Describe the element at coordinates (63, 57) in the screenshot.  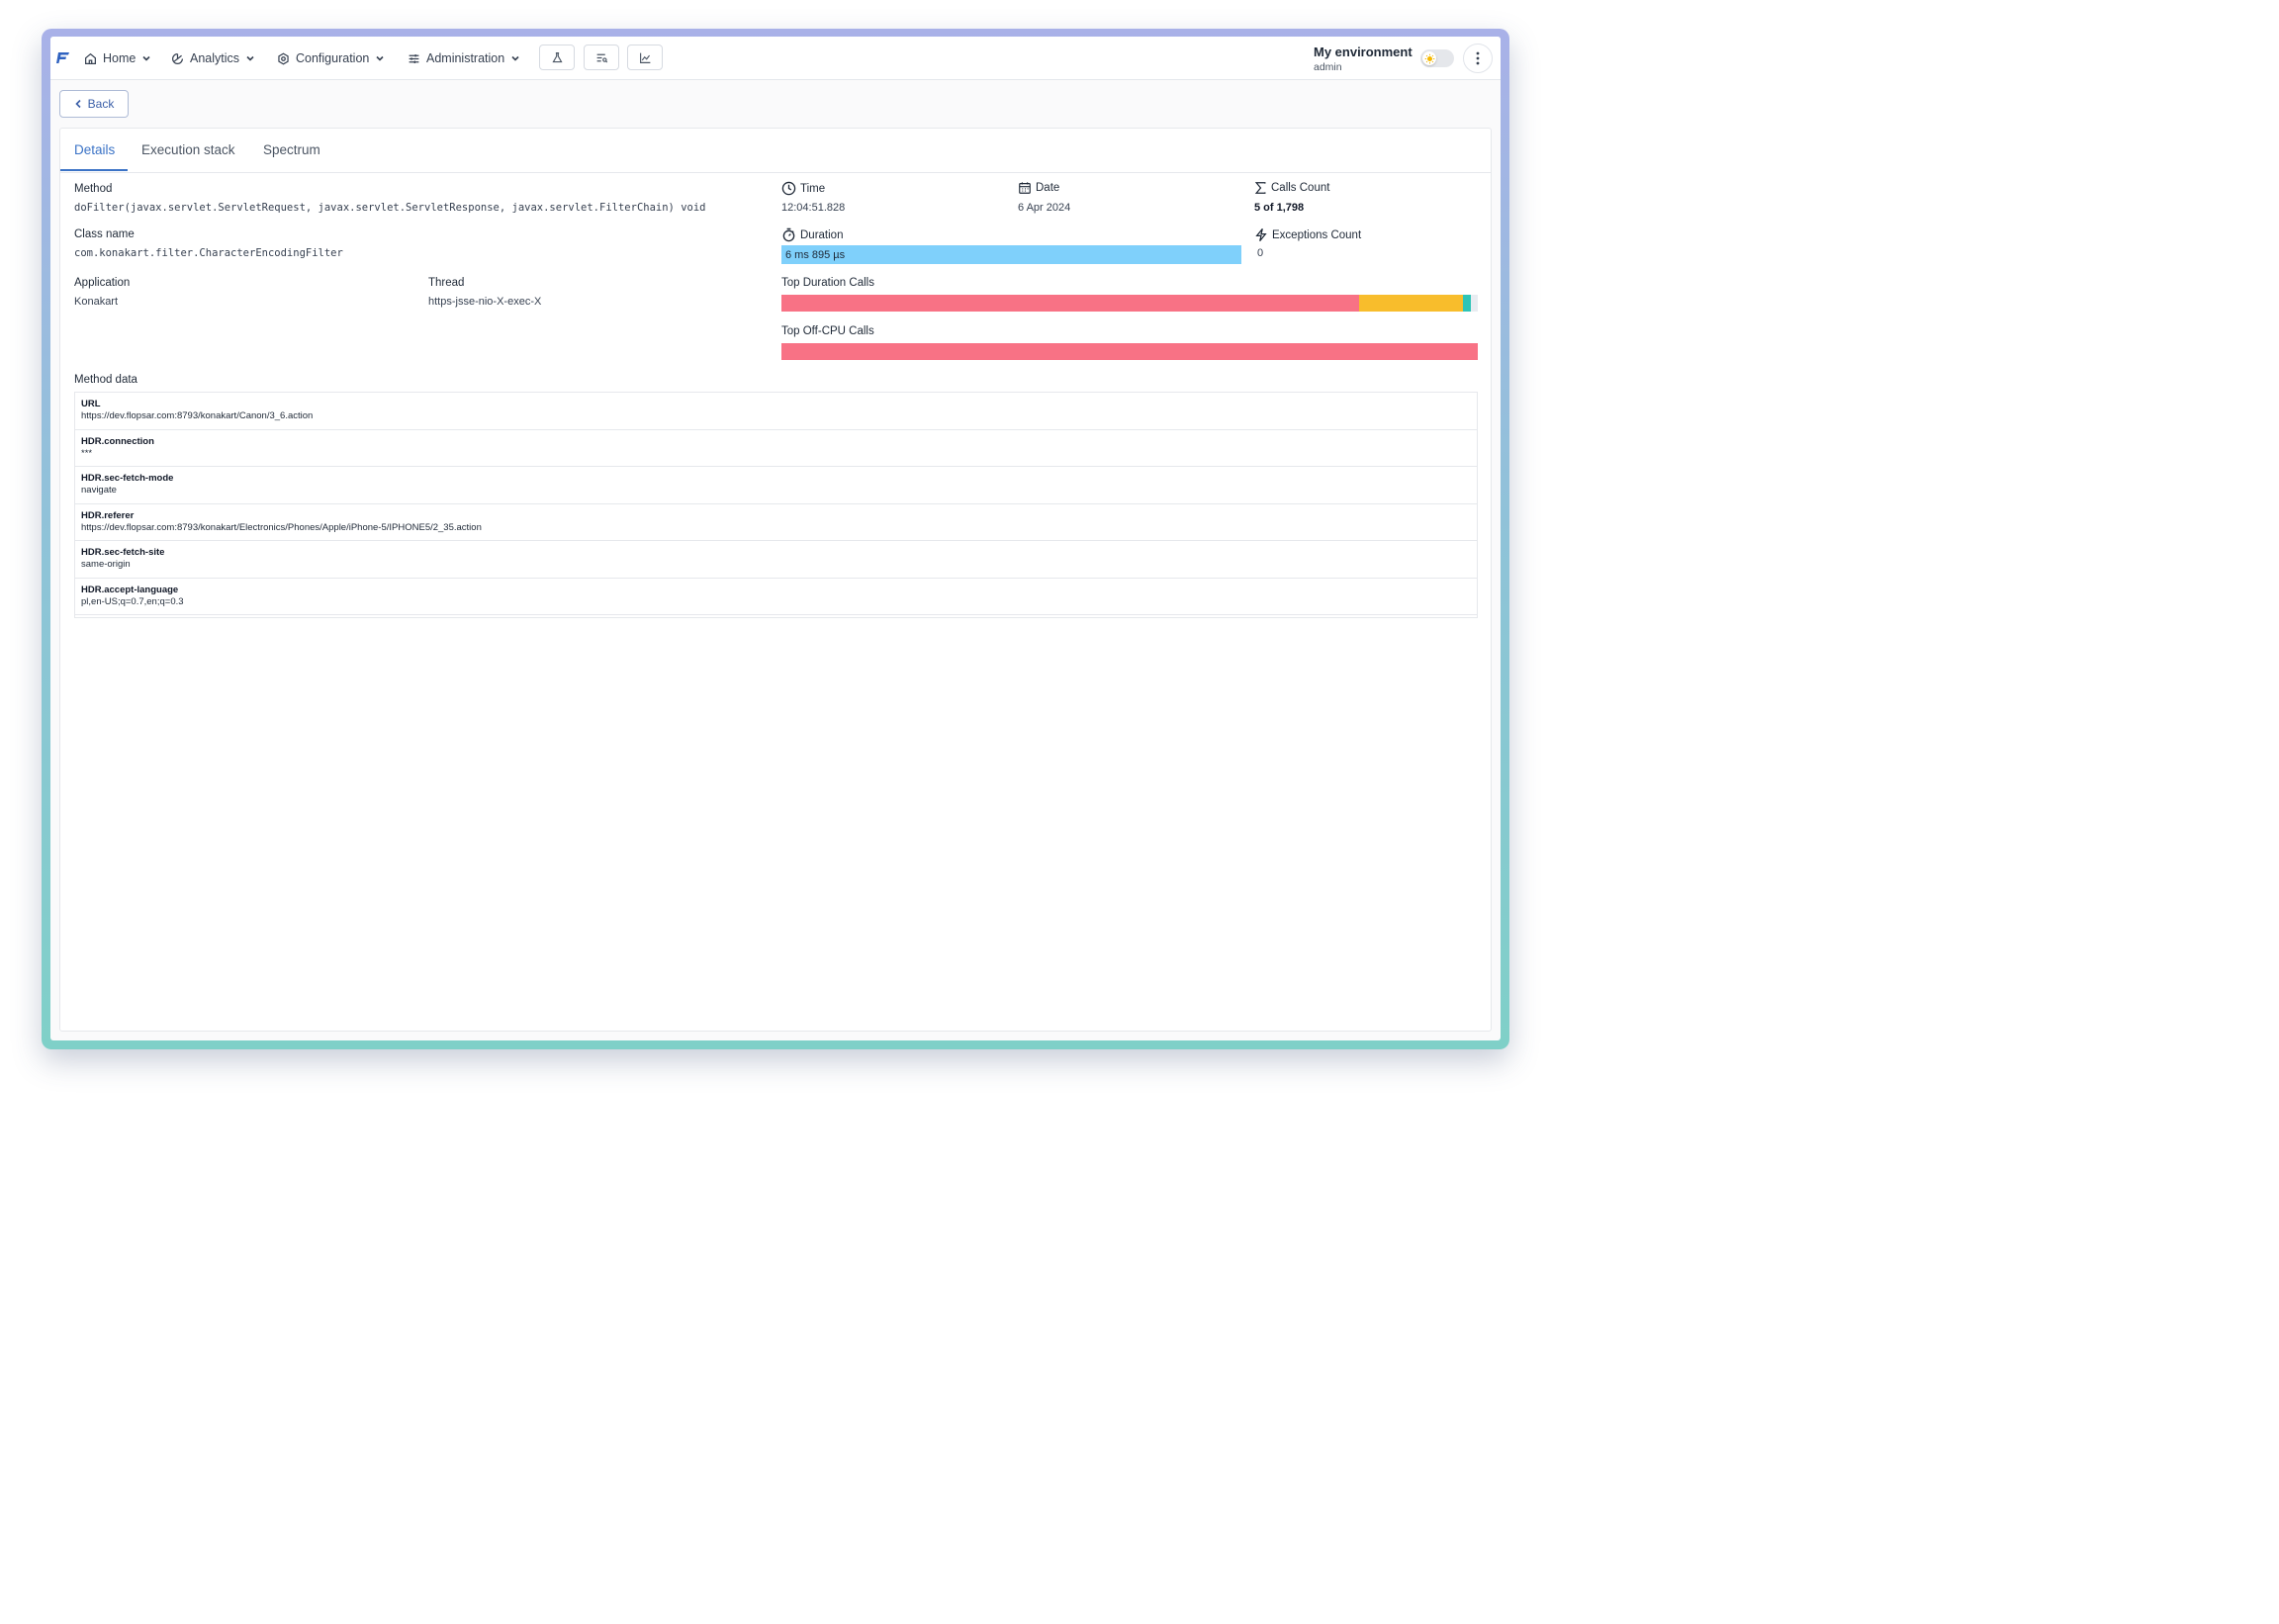
I see `app-logo-icon` at that location.